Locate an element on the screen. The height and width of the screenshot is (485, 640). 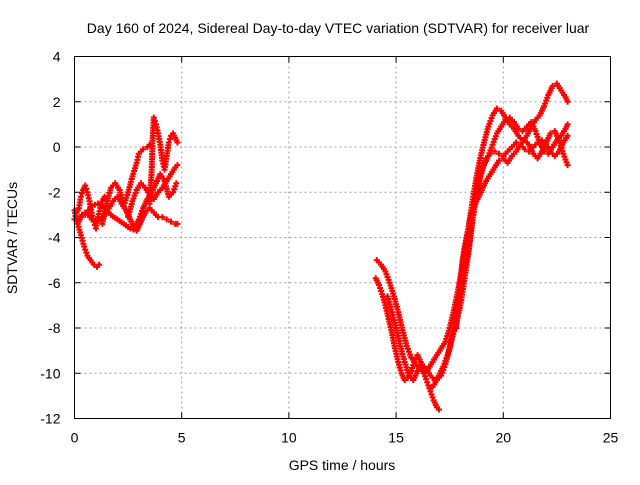
y-axis-label: SDTVAR / TECUs is located at coordinates (12, 238).